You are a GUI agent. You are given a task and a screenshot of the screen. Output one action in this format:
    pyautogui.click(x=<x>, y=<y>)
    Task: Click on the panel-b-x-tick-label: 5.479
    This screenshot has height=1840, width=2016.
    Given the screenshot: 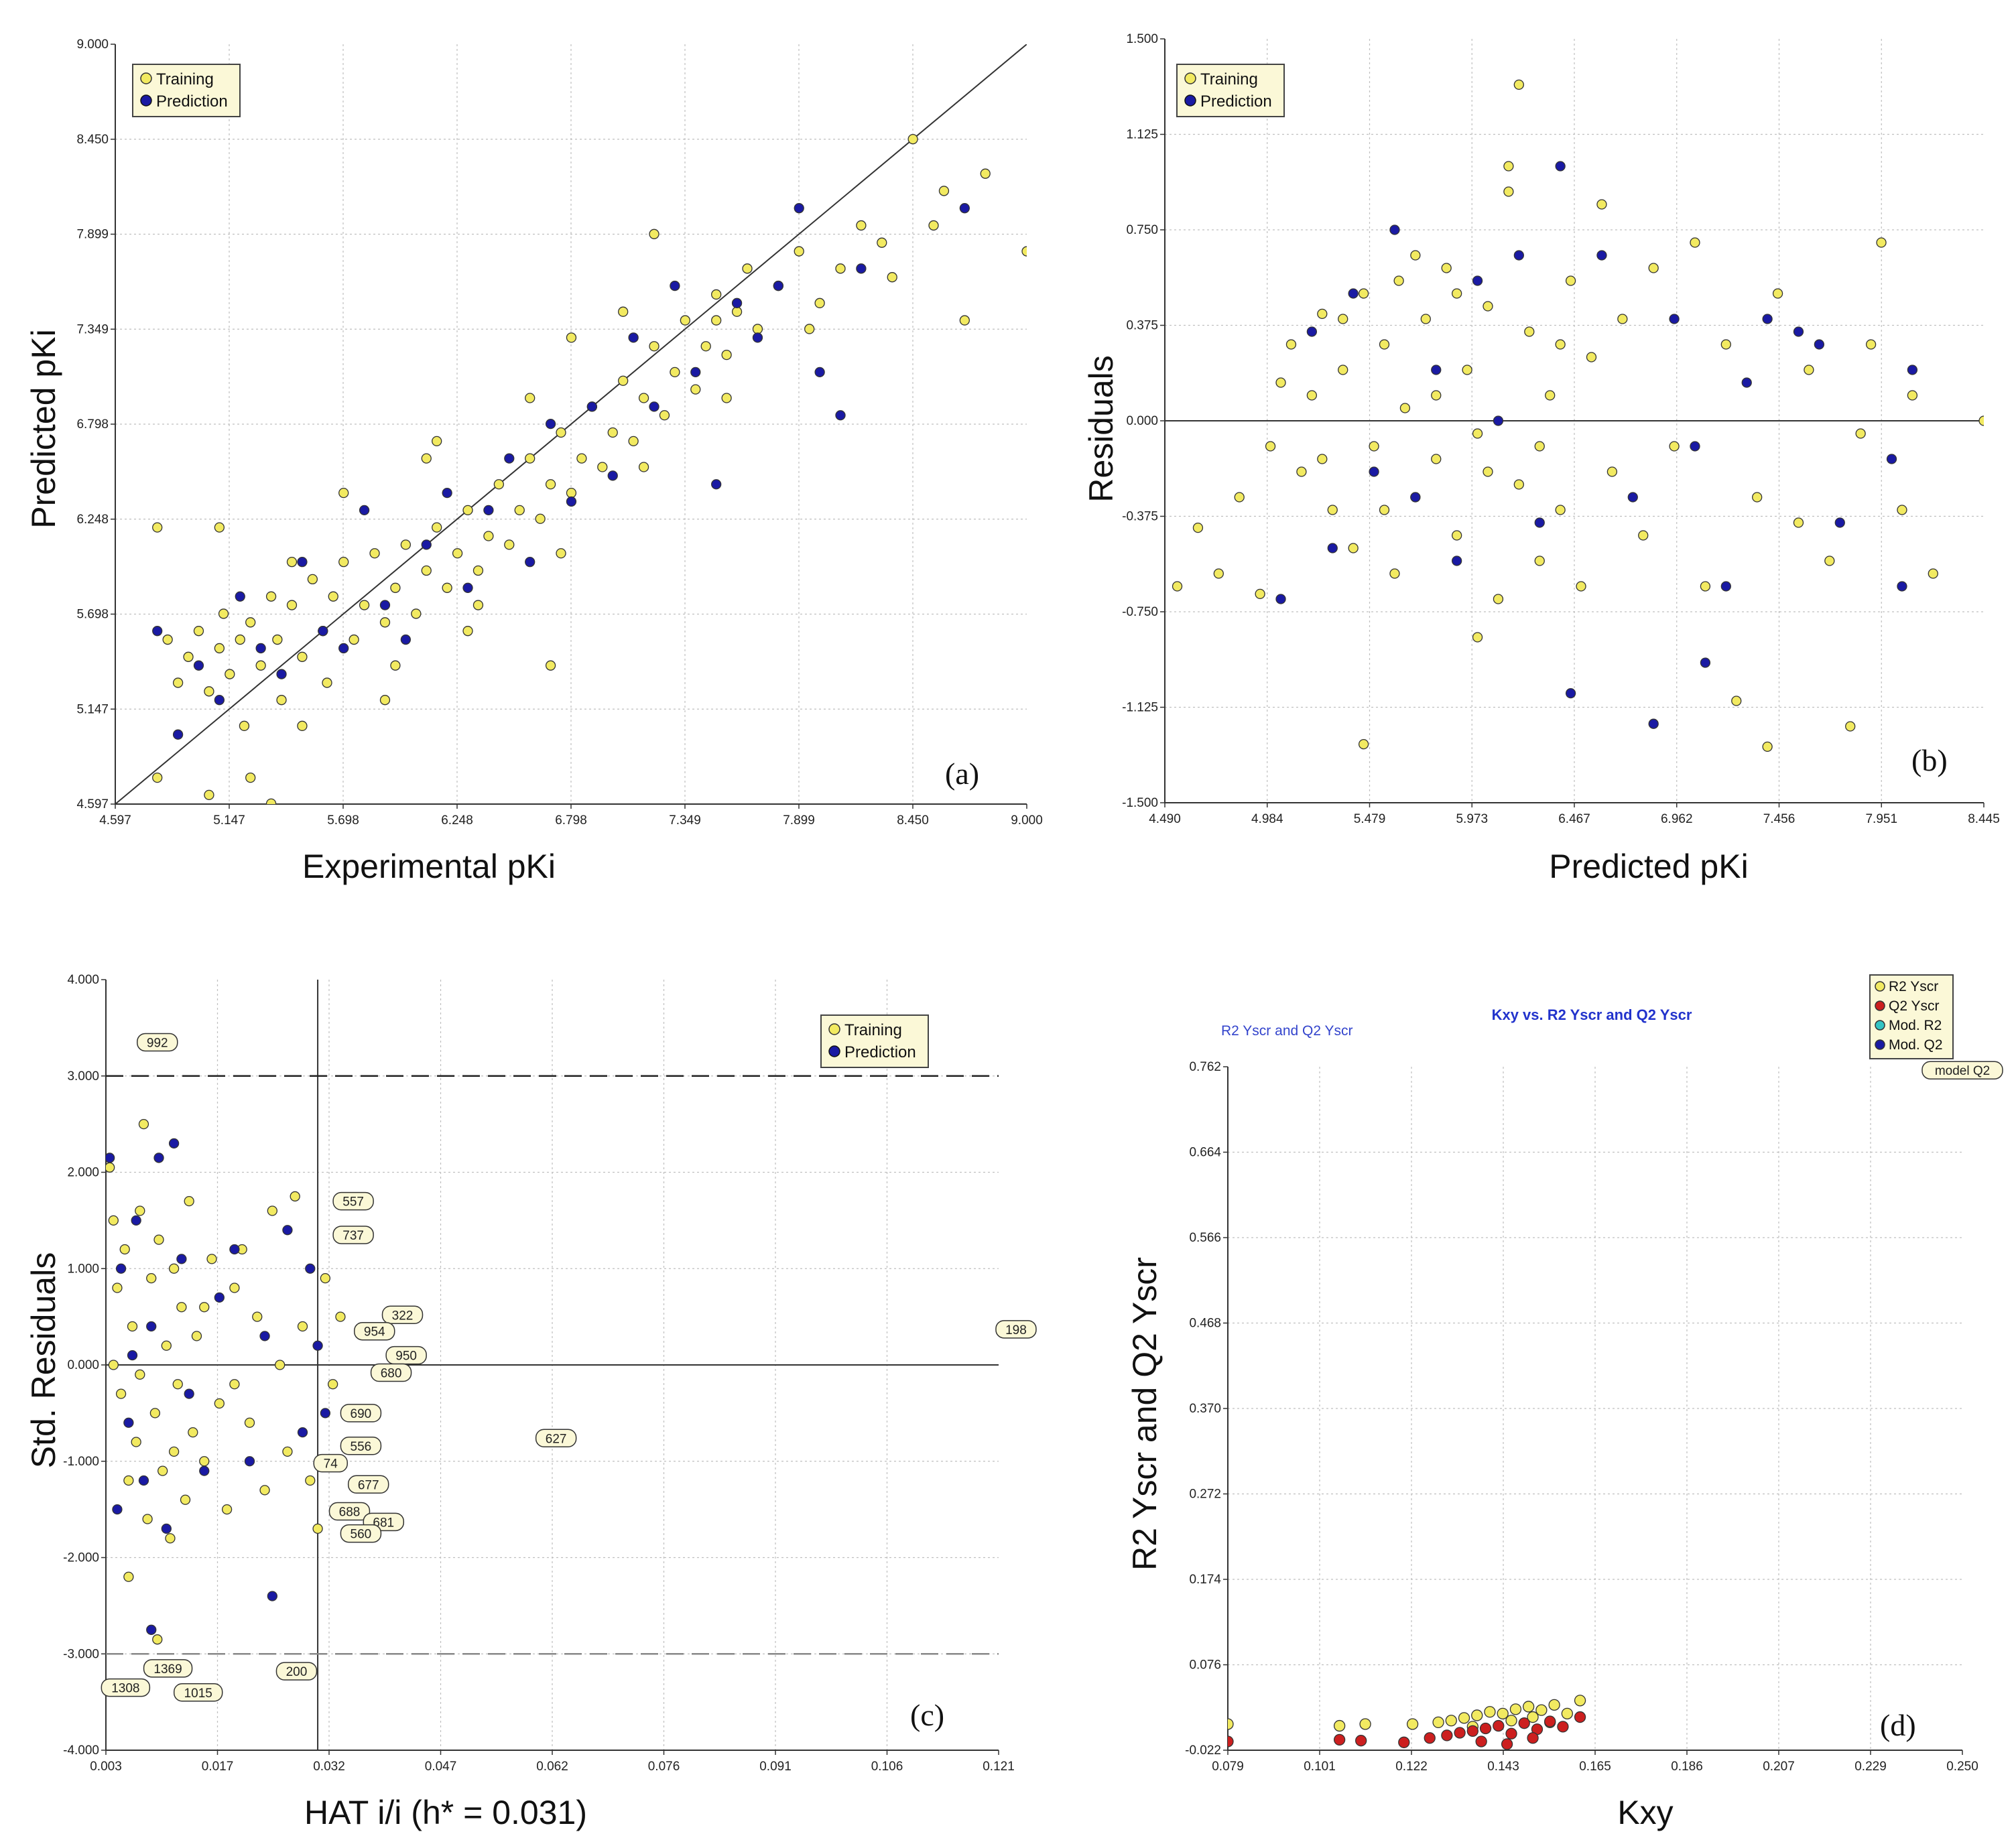 What is the action you would take?
    pyautogui.click(x=1370, y=819)
    